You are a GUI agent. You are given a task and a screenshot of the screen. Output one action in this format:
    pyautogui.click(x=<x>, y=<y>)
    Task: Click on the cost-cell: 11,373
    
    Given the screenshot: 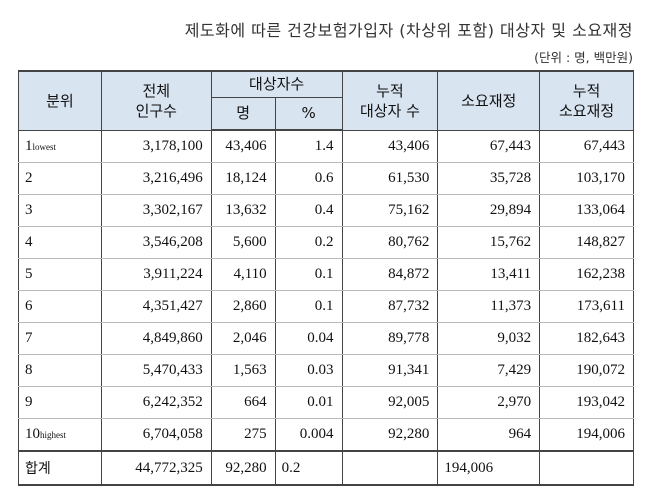 What is the action you would take?
    pyautogui.click(x=489, y=306)
    